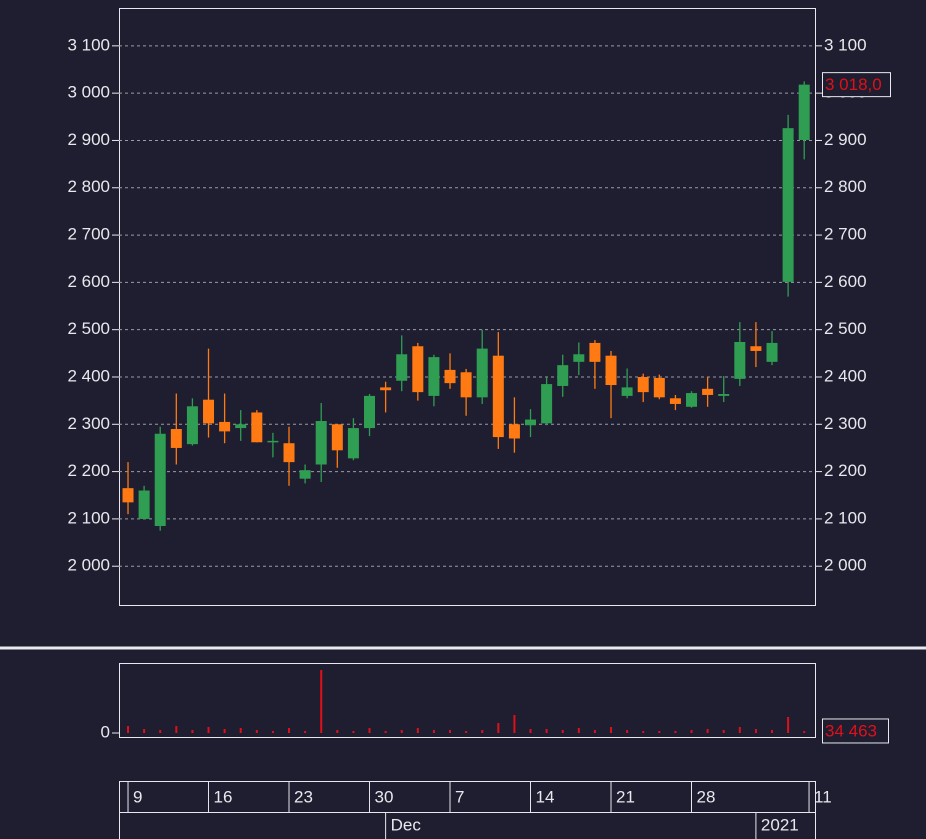 The height and width of the screenshot is (839, 926). Describe the element at coordinates (88, 234) in the screenshot. I see `y-tick-label: 2 700` at that location.